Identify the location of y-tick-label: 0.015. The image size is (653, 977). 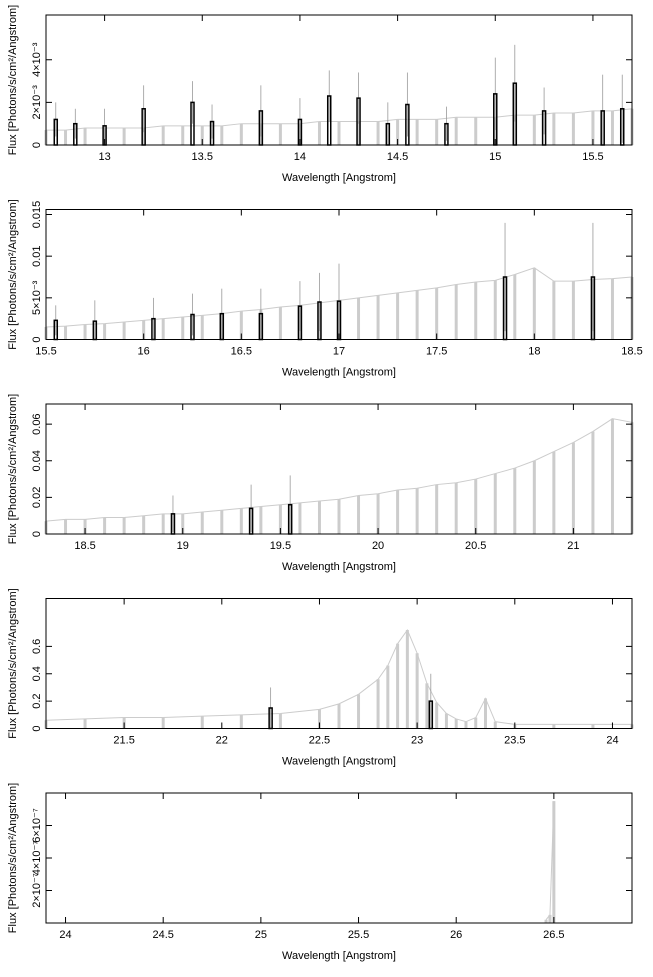
(37, 215).